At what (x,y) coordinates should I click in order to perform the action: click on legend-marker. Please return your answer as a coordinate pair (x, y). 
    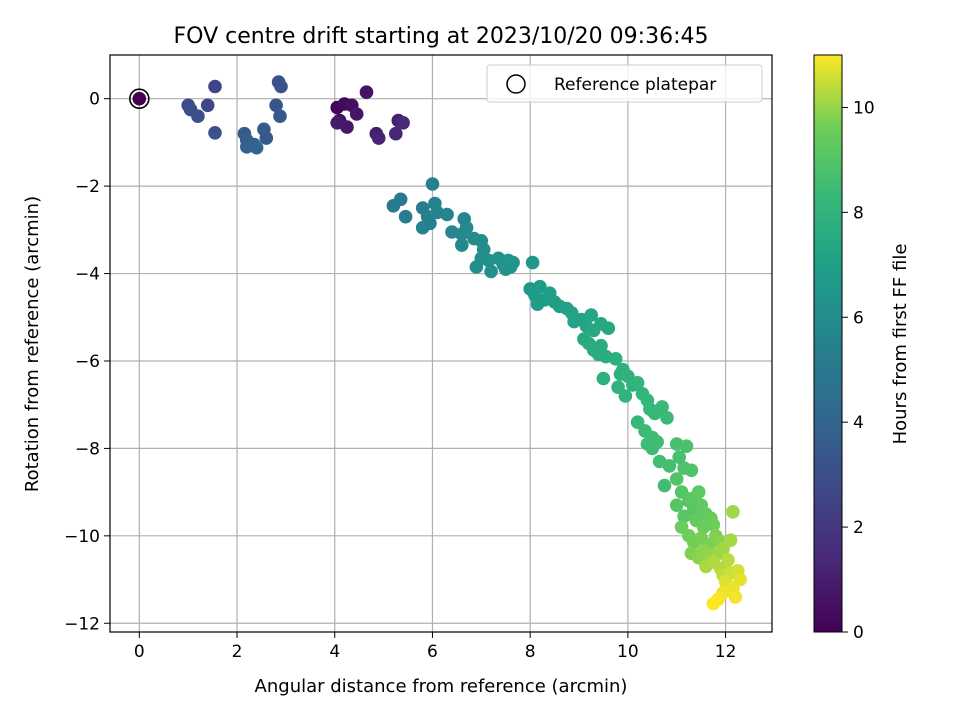
    Looking at the image, I should click on (516, 84).